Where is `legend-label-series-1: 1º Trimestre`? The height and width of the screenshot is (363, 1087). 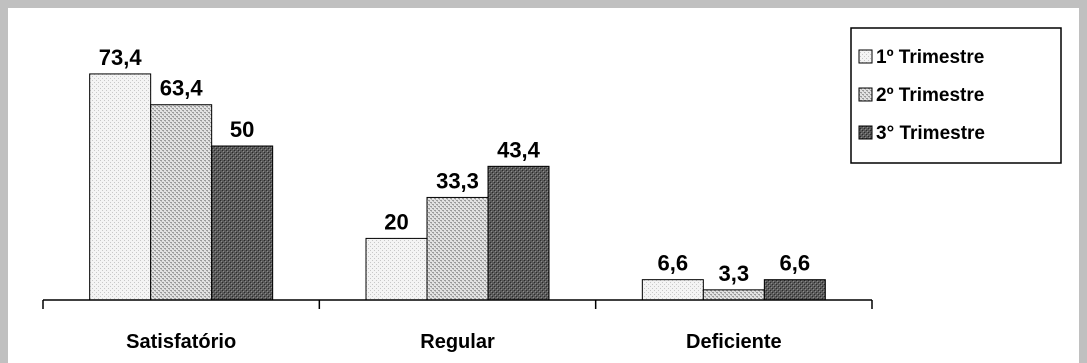
legend-label-series-1: 1º Trimestre is located at coordinates (930, 57).